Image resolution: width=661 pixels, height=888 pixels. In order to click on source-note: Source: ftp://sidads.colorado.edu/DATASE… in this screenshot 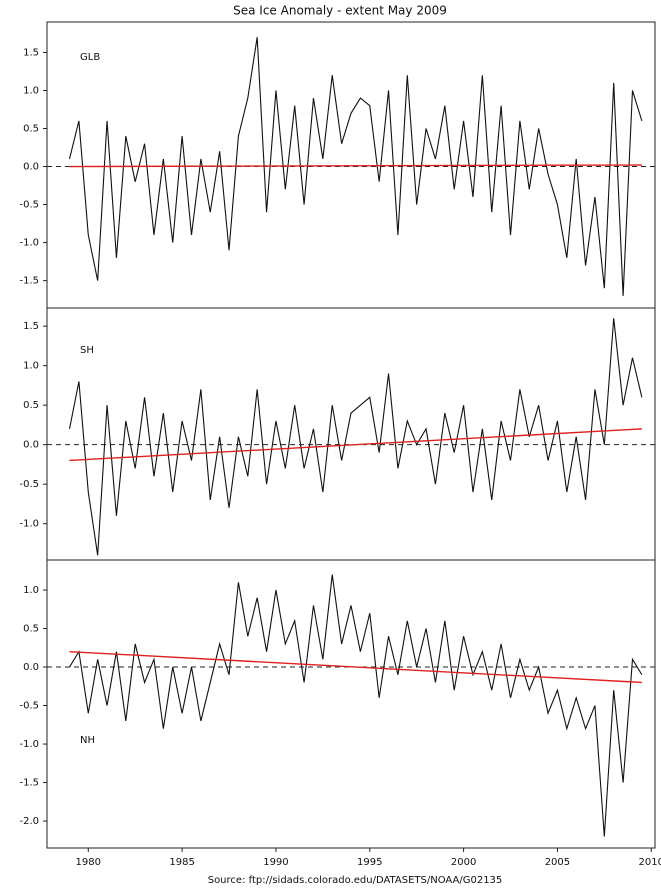, I will do `click(355, 880)`.